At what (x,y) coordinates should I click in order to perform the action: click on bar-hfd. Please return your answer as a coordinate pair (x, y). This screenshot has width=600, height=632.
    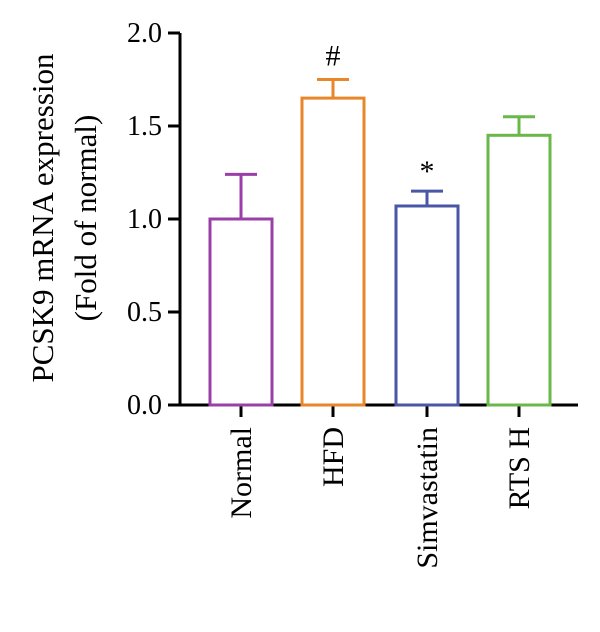
    Looking at the image, I should click on (333, 251).